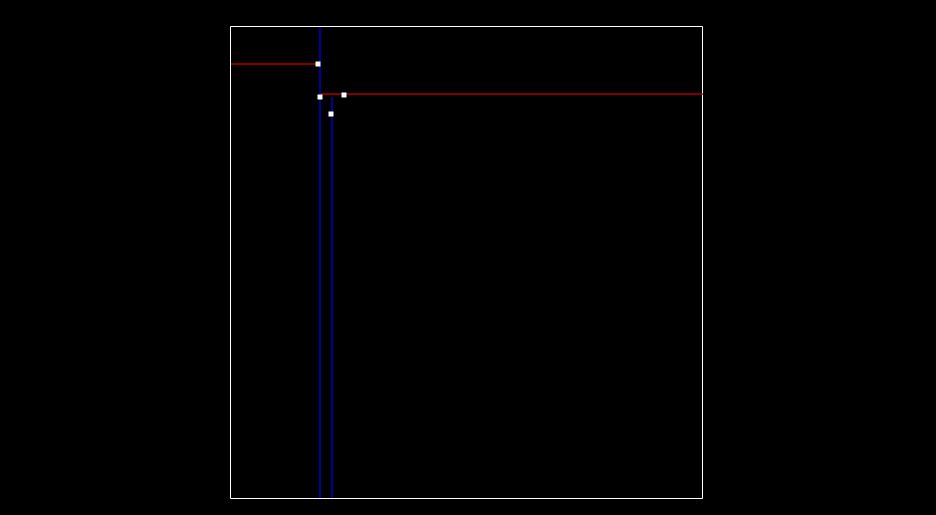 This screenshot has height=515, width=936. I want to click on point-a, so click(318, 64).